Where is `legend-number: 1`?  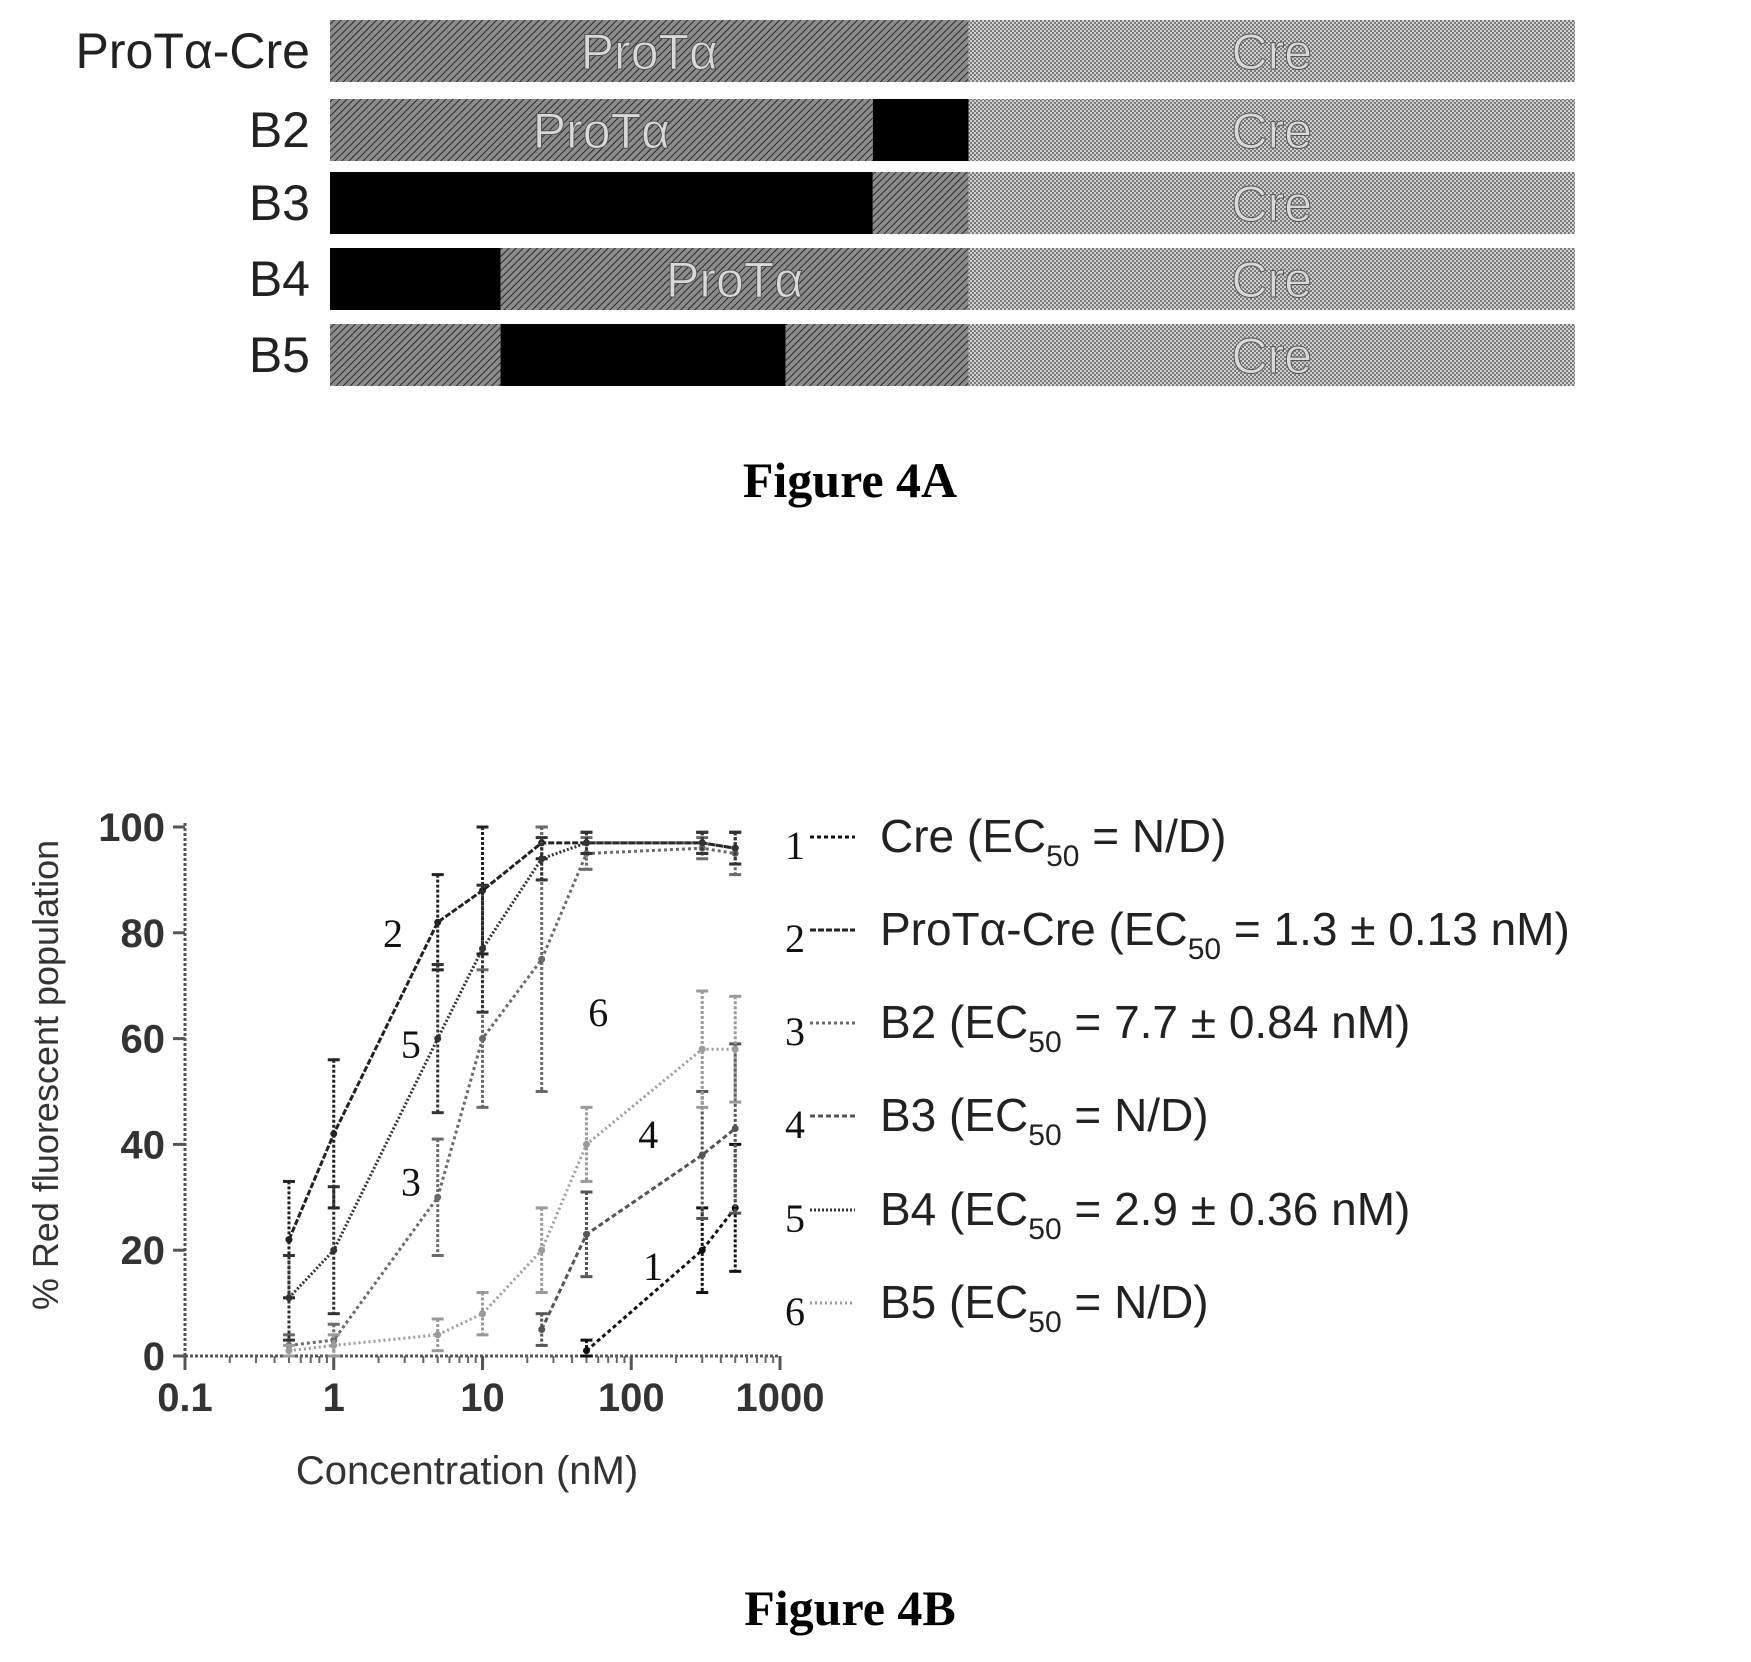
legend-number: 1 is located at coordinates (795, 845).